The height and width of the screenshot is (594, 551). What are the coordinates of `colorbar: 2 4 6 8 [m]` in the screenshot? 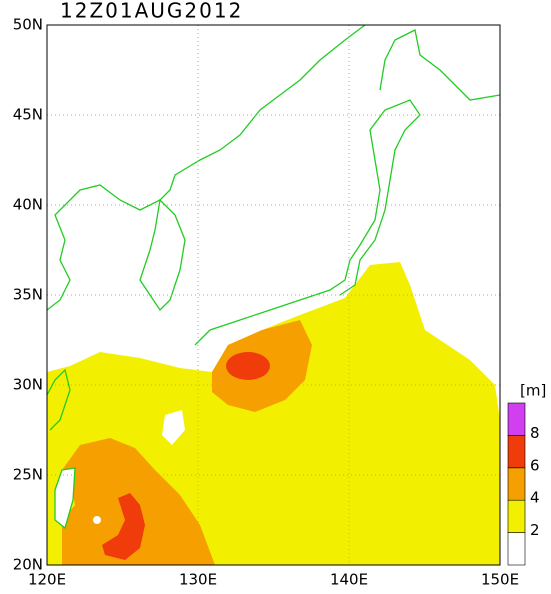 It's located at (526, 474).